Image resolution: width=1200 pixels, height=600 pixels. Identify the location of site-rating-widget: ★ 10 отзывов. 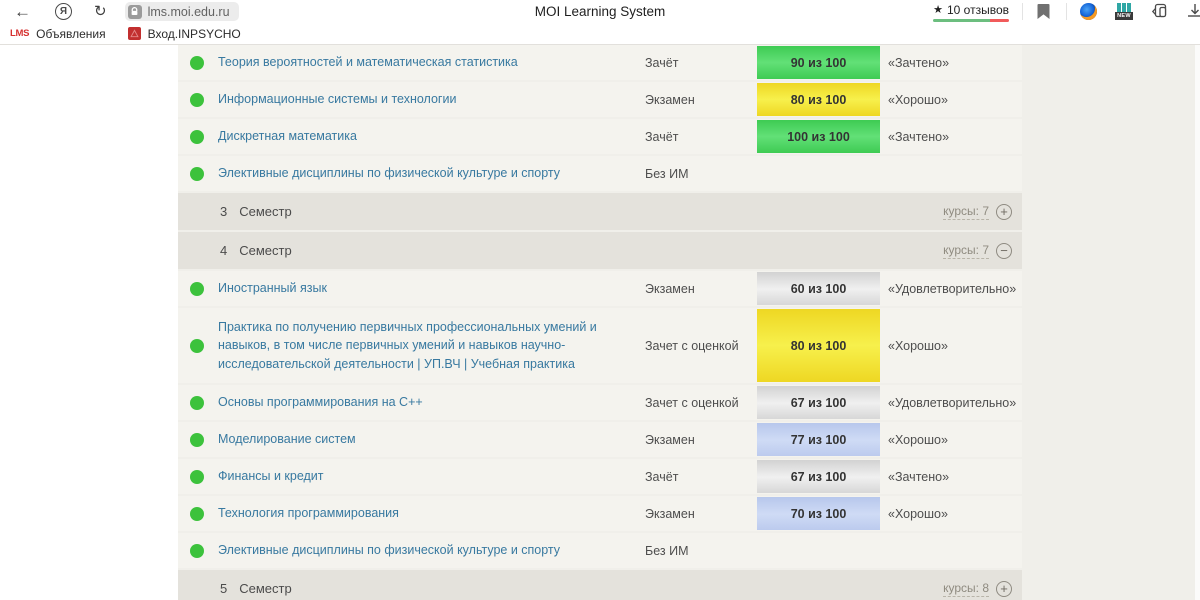
(971, 12).